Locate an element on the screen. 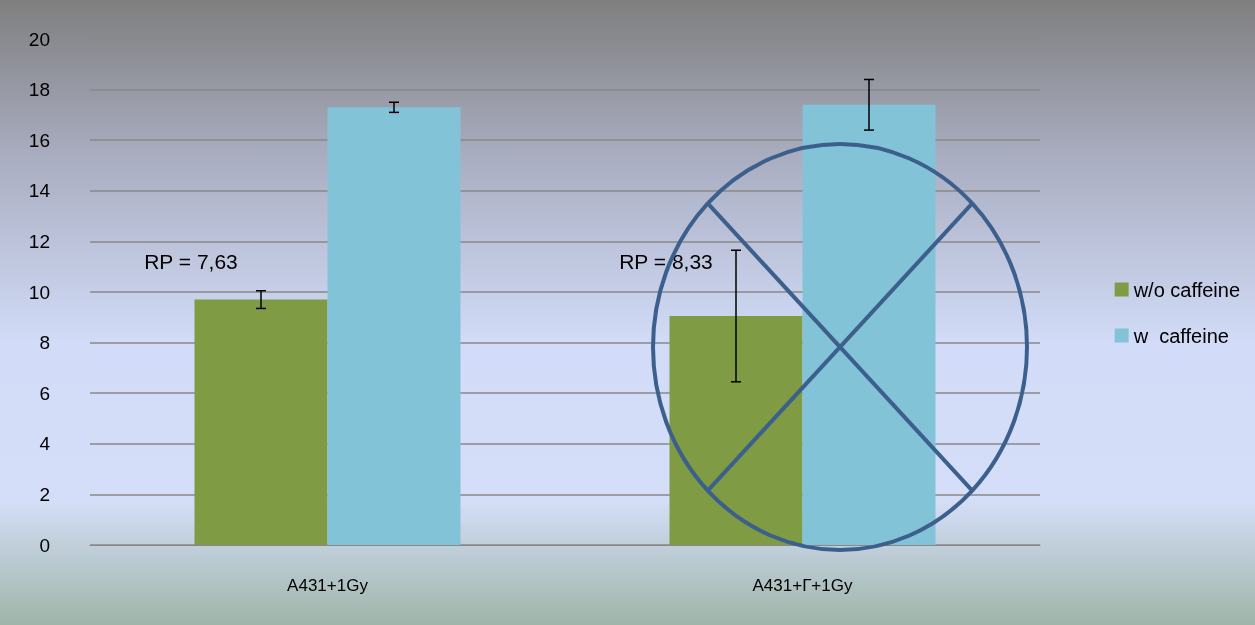  y-tick-label: 14 is located at coordinates (39, 191).